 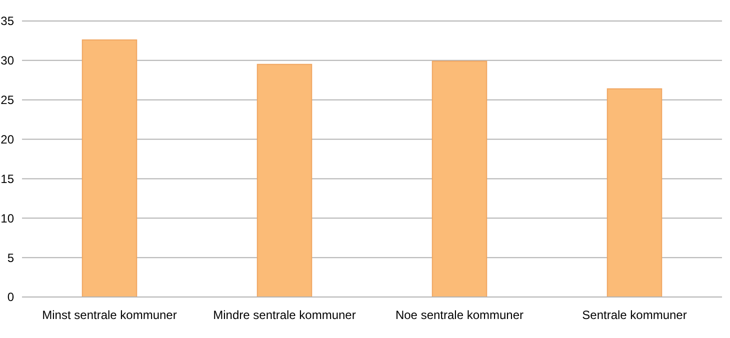 What do you see at coordinates (7, 61) in the screenshot?
I see `y-tick-label: 30` at bounding box center [7, 61].